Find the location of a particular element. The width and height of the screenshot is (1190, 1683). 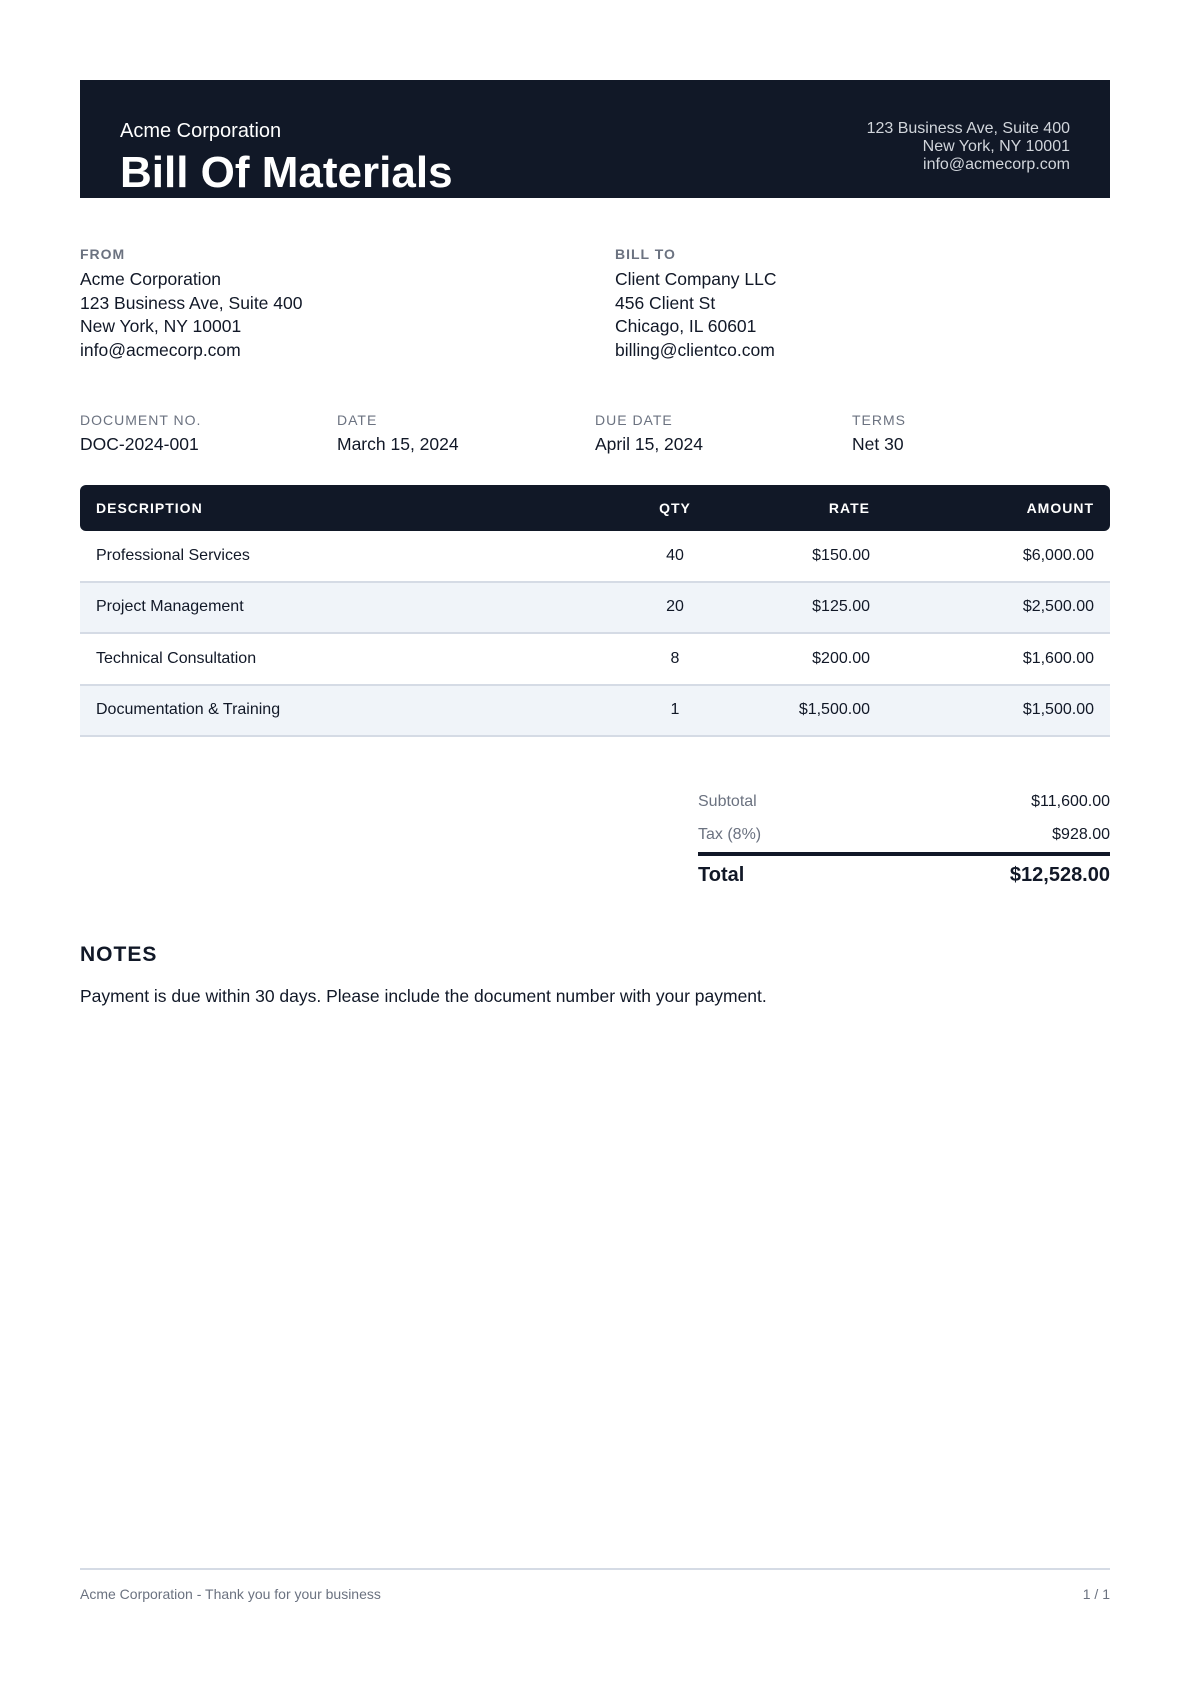

meta-value: Net 30 is located at coordinates (878, 444).